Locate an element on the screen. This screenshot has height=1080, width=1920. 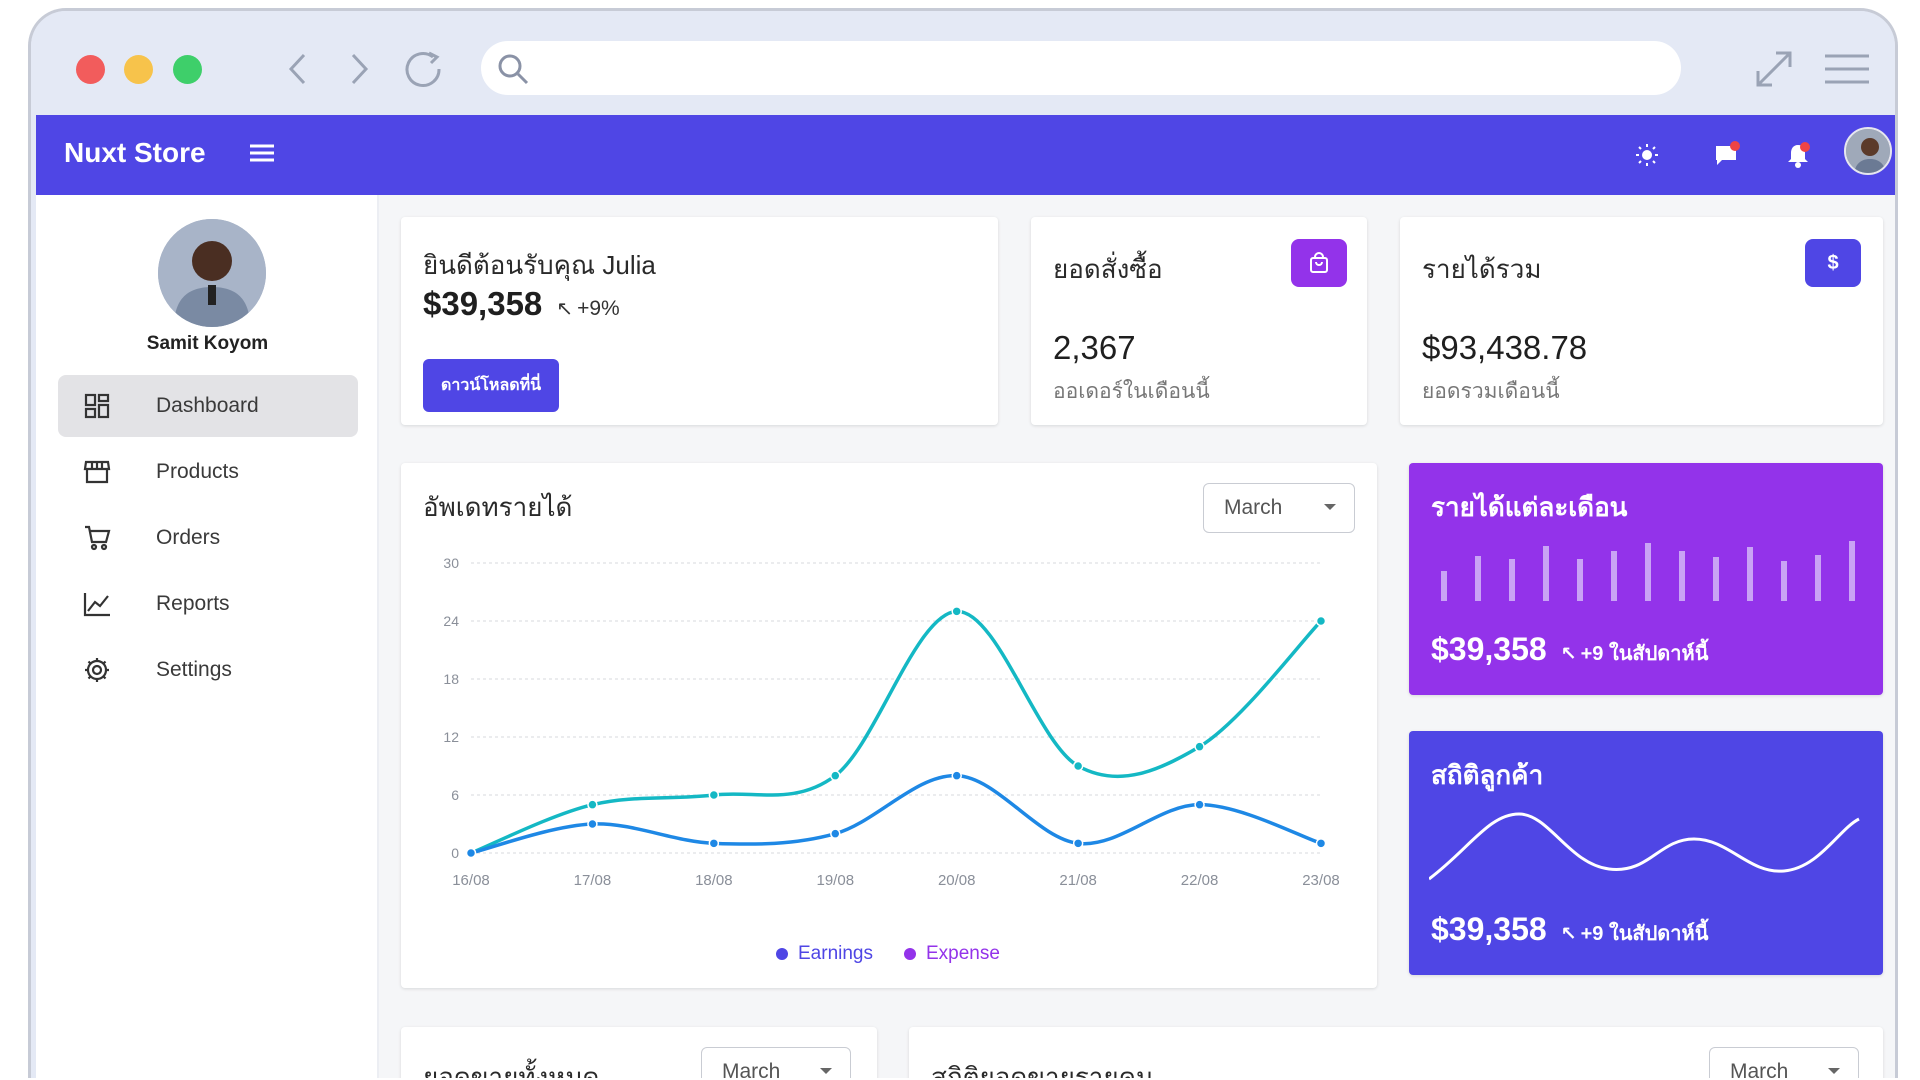
sidebar-item-label: Settings is located at coordinates (194, 669).